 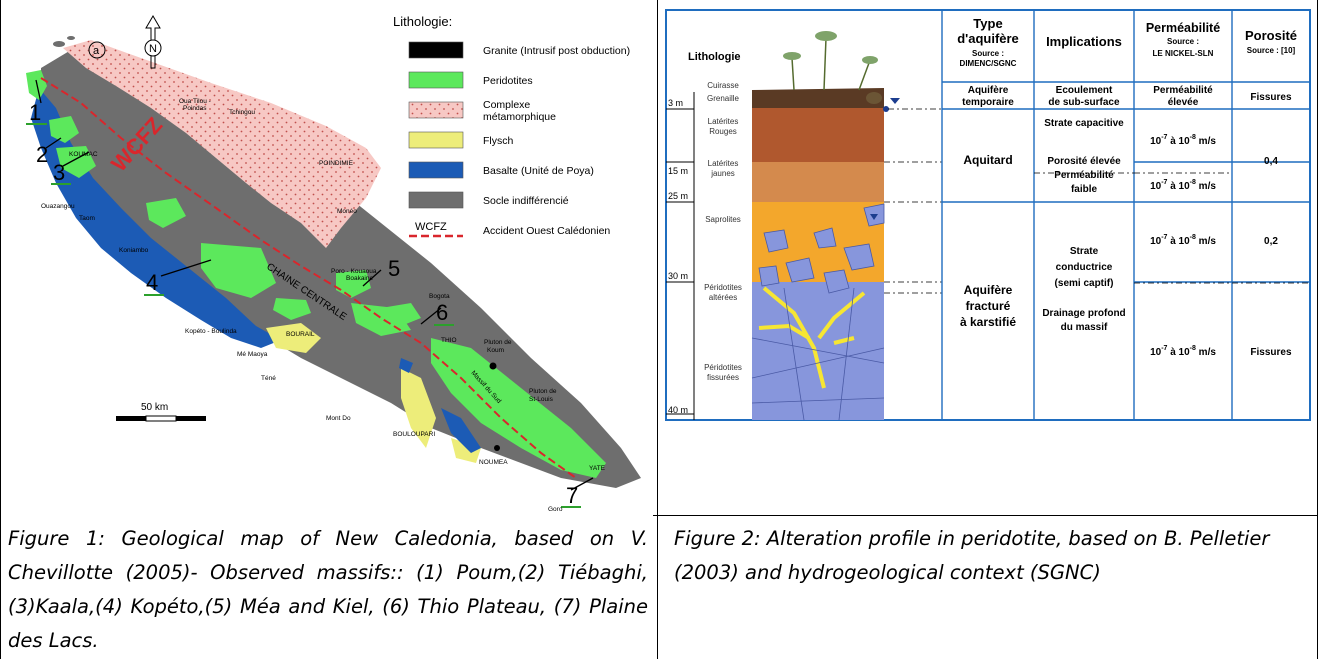 What do you see at coordinates (359, 278) in the screenshot?
I see `svg-text: Boakaine` at bounding box center [359, 278].